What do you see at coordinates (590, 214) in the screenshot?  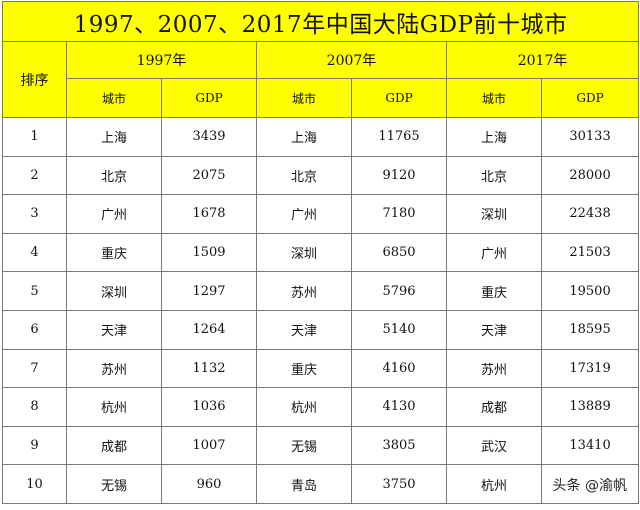 I see `gdp-cell: 22438` at bounding box center [590, 214].